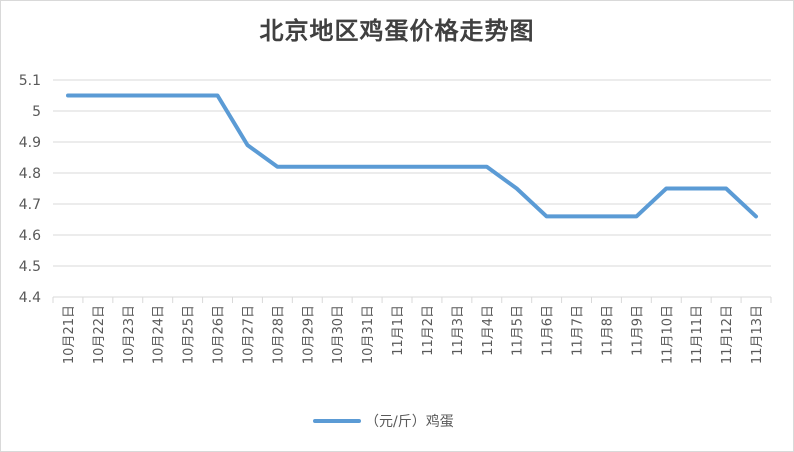 The height and width of the screenshot is (452, 794). Describe the element at coordinates (607, 330) in the screenshot. I see `x-tick-label: 11月8日` at that location.